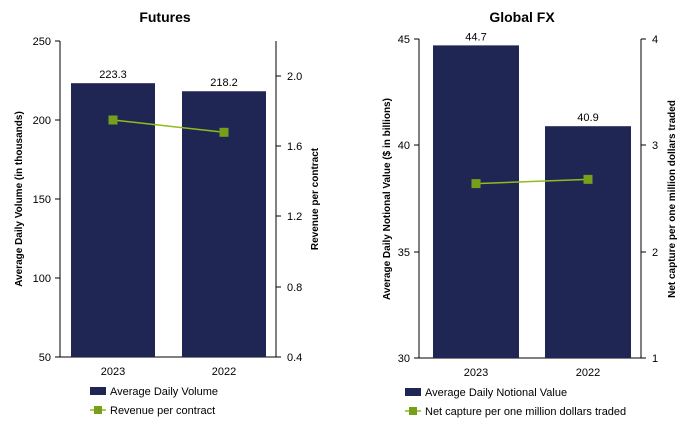 This screenshot has height=435, width=689. What do you see at coordinates (294, 77) in the screenshot?
I see `futures-y2tick: 2.0` at bounding box center [294, 77].